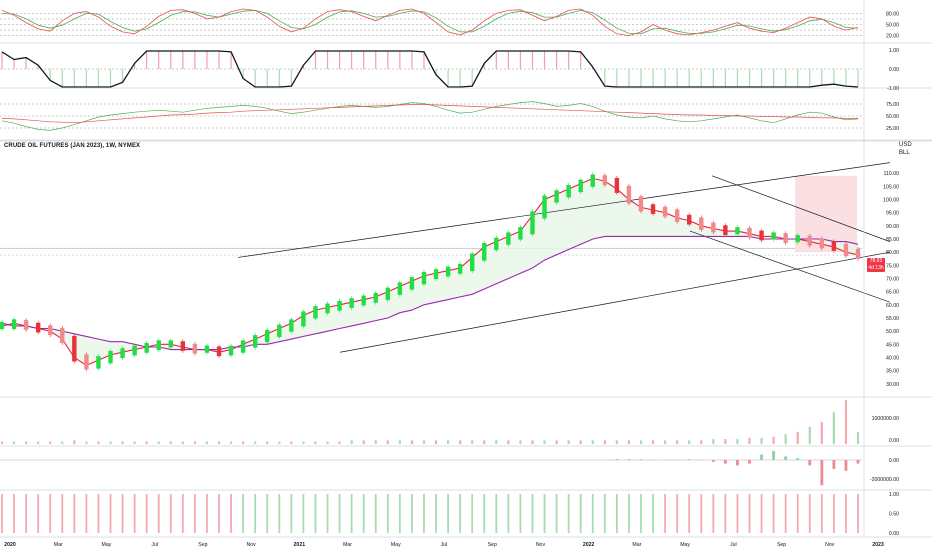  Describe the element at coordinates (154, 545) in the screenshot. I see `x-tick-label: Jul` at that location.